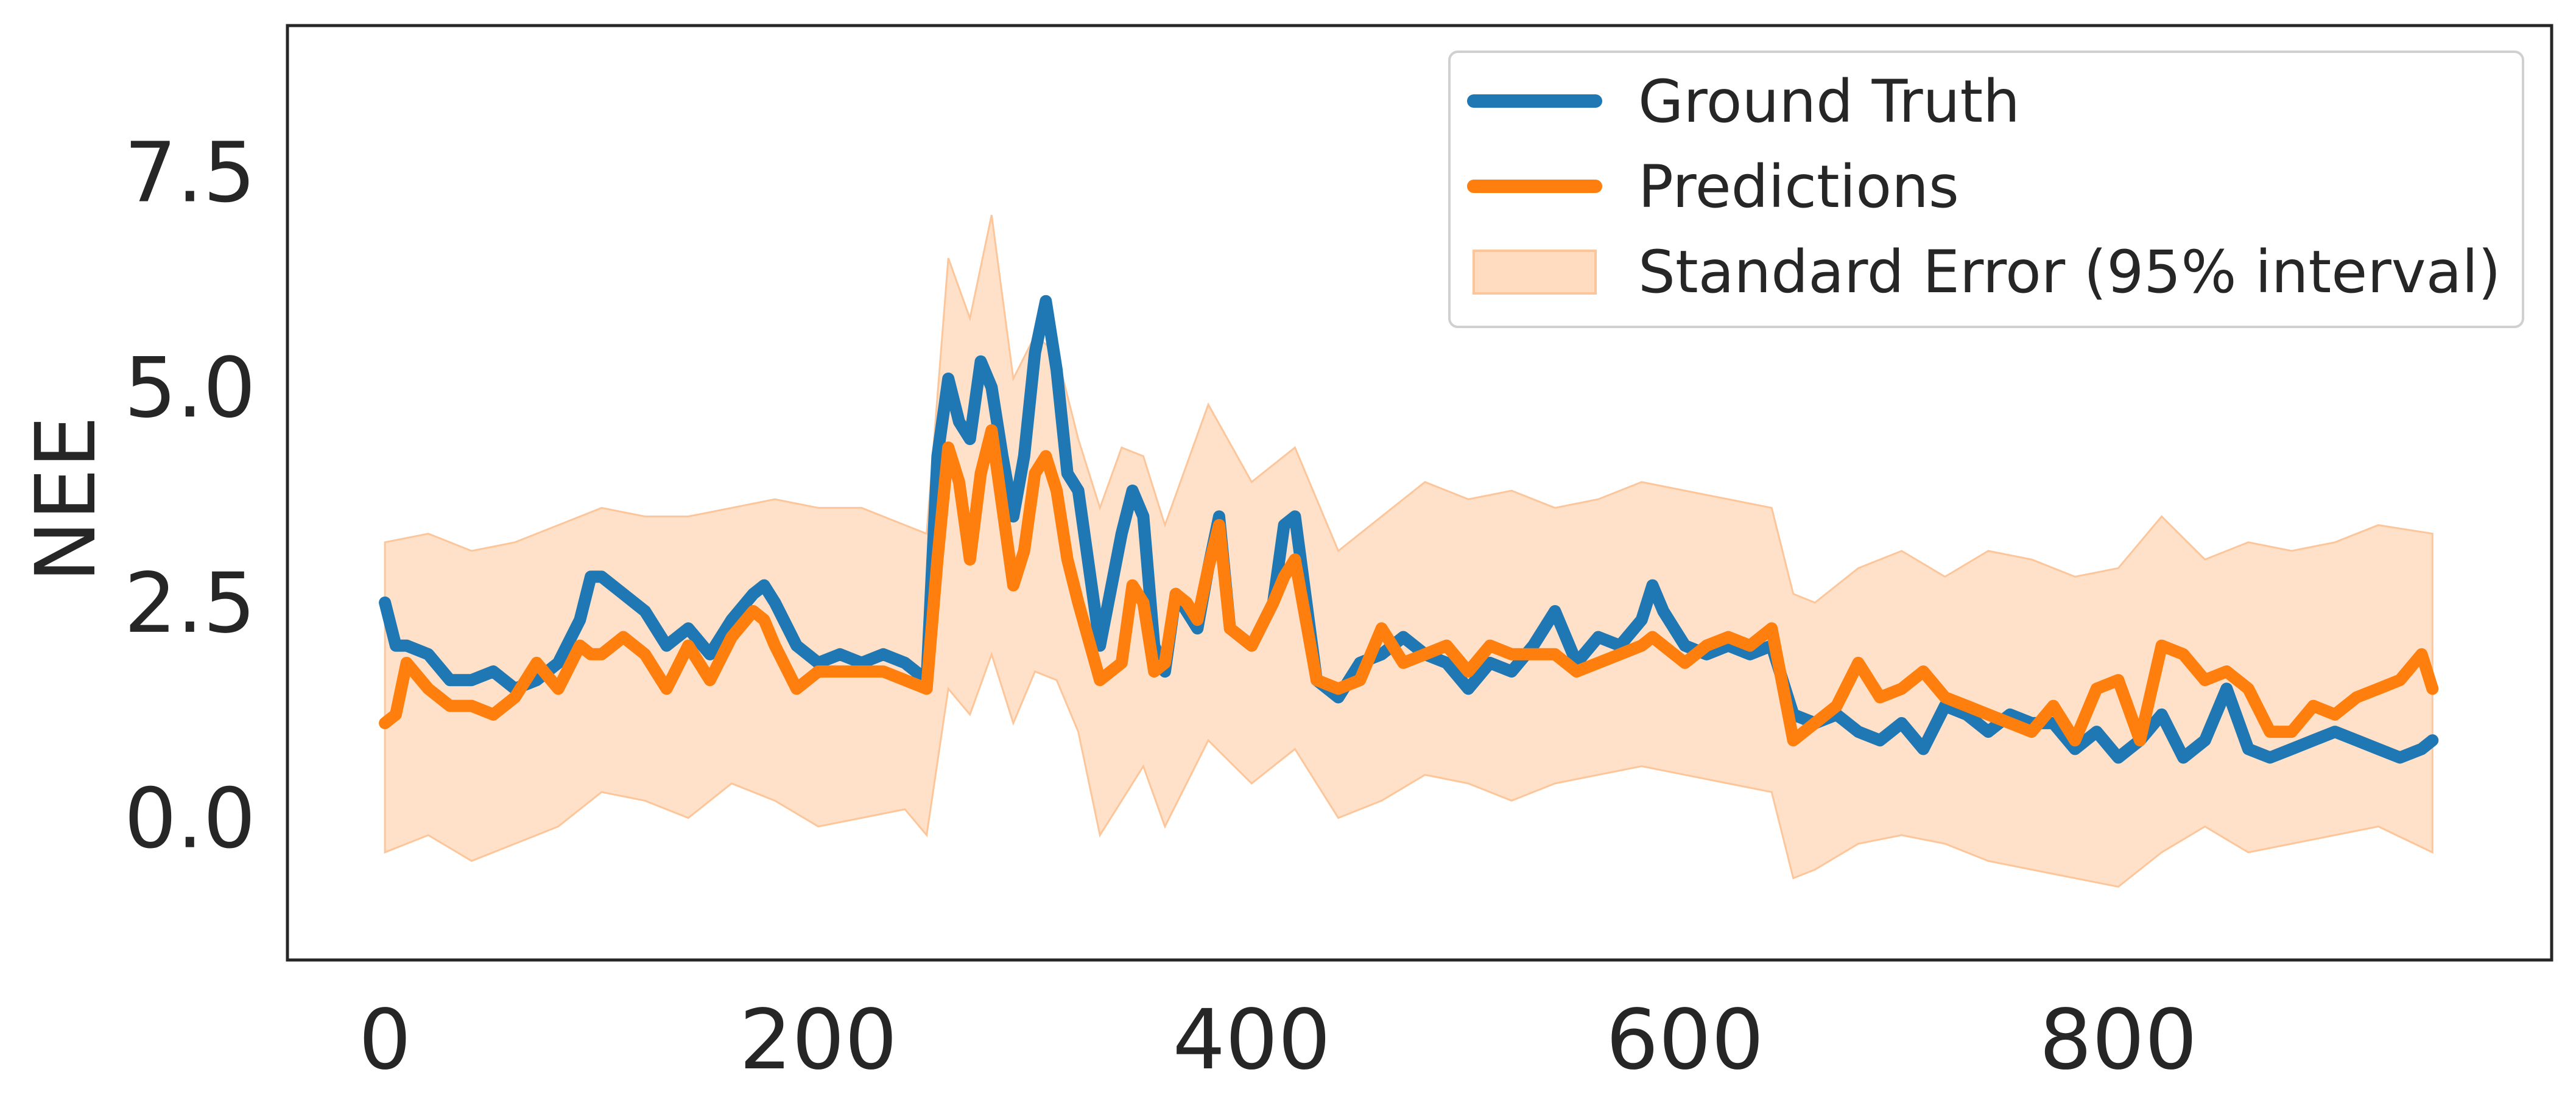 The height and width of the screenshot is (1100, 2576). Describe the element at coordinates (818, 1040) in the screenshot. I see `x-tick-label: 200` at that location.